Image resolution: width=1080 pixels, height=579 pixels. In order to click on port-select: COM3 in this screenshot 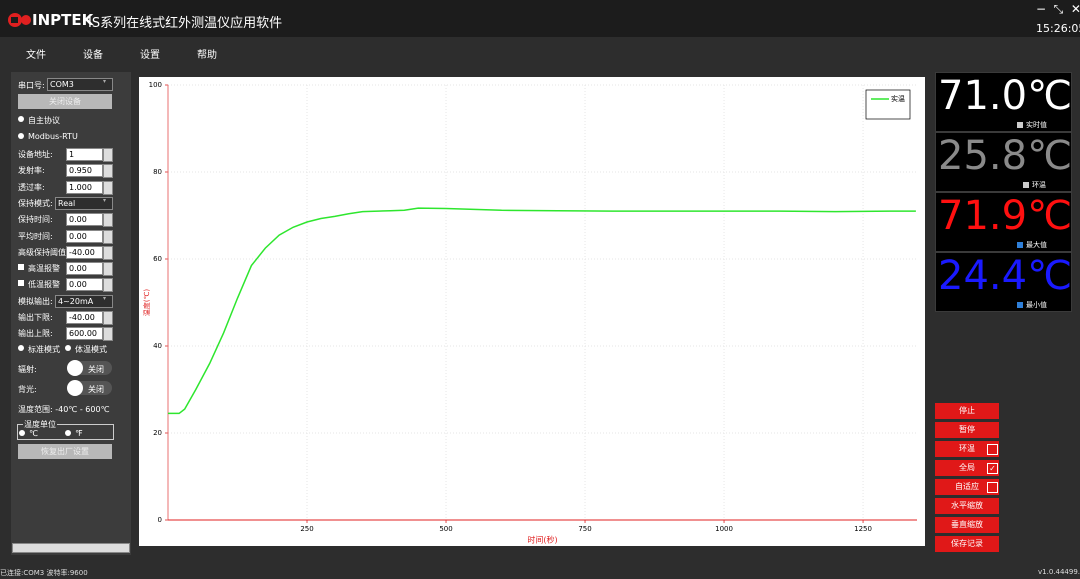, I will do `click(80, 84)`.